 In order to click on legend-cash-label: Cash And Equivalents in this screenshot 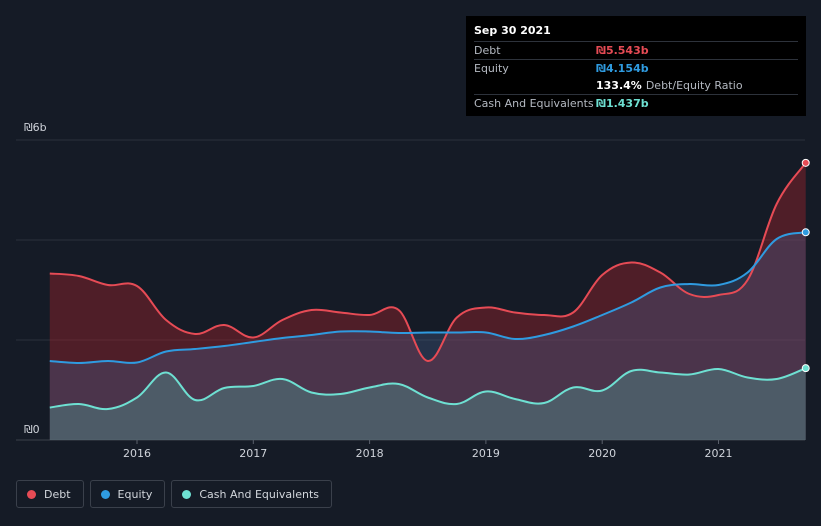, I will do `click(259, 494)`.